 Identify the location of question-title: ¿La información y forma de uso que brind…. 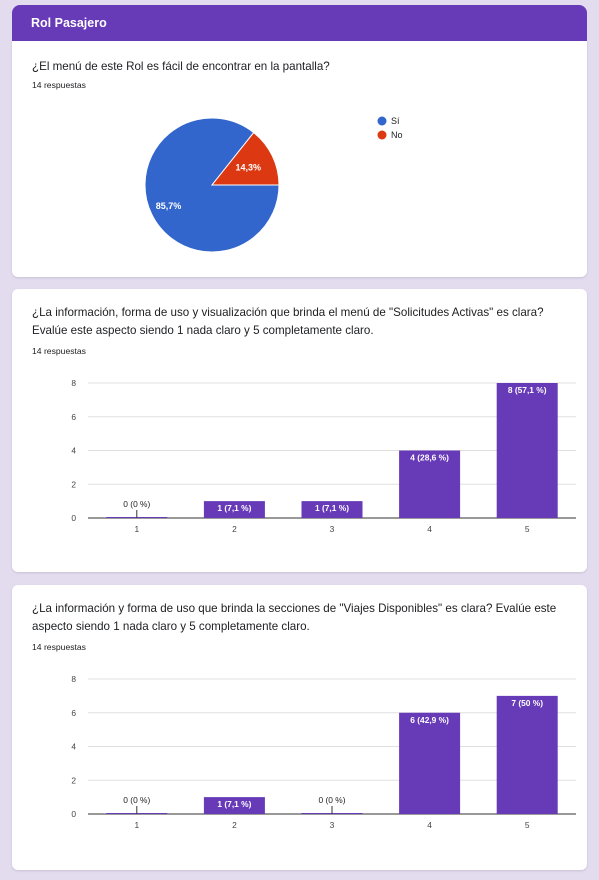
(294, 617).